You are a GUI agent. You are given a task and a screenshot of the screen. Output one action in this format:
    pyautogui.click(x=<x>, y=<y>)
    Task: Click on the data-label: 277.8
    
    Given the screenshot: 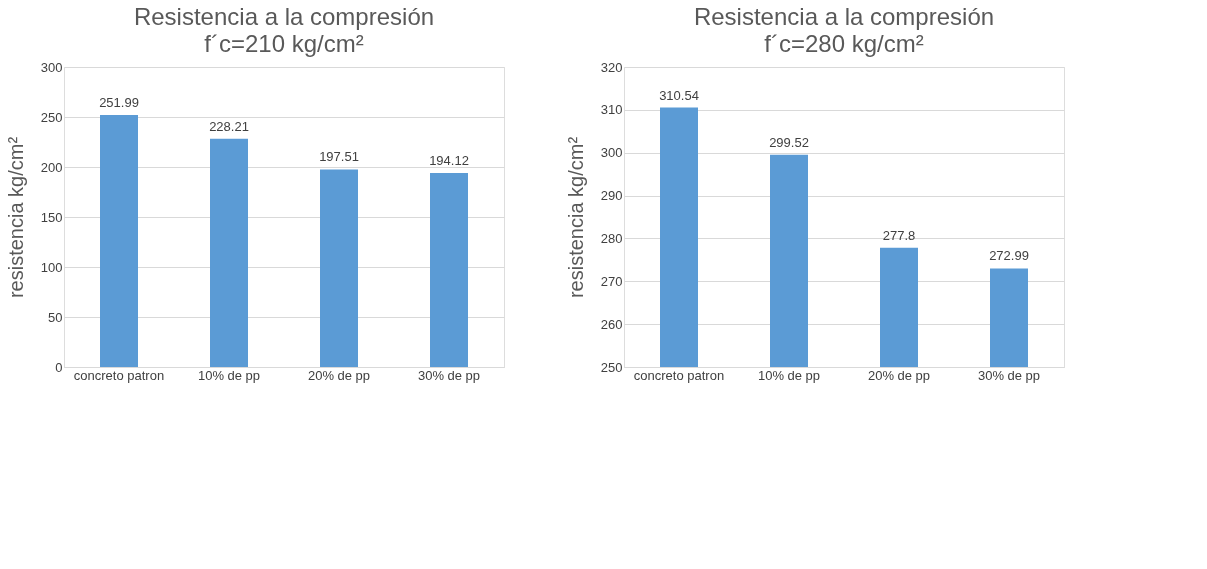 What is the action you would take?
    pyautogui.click(x=899, y=235)
    